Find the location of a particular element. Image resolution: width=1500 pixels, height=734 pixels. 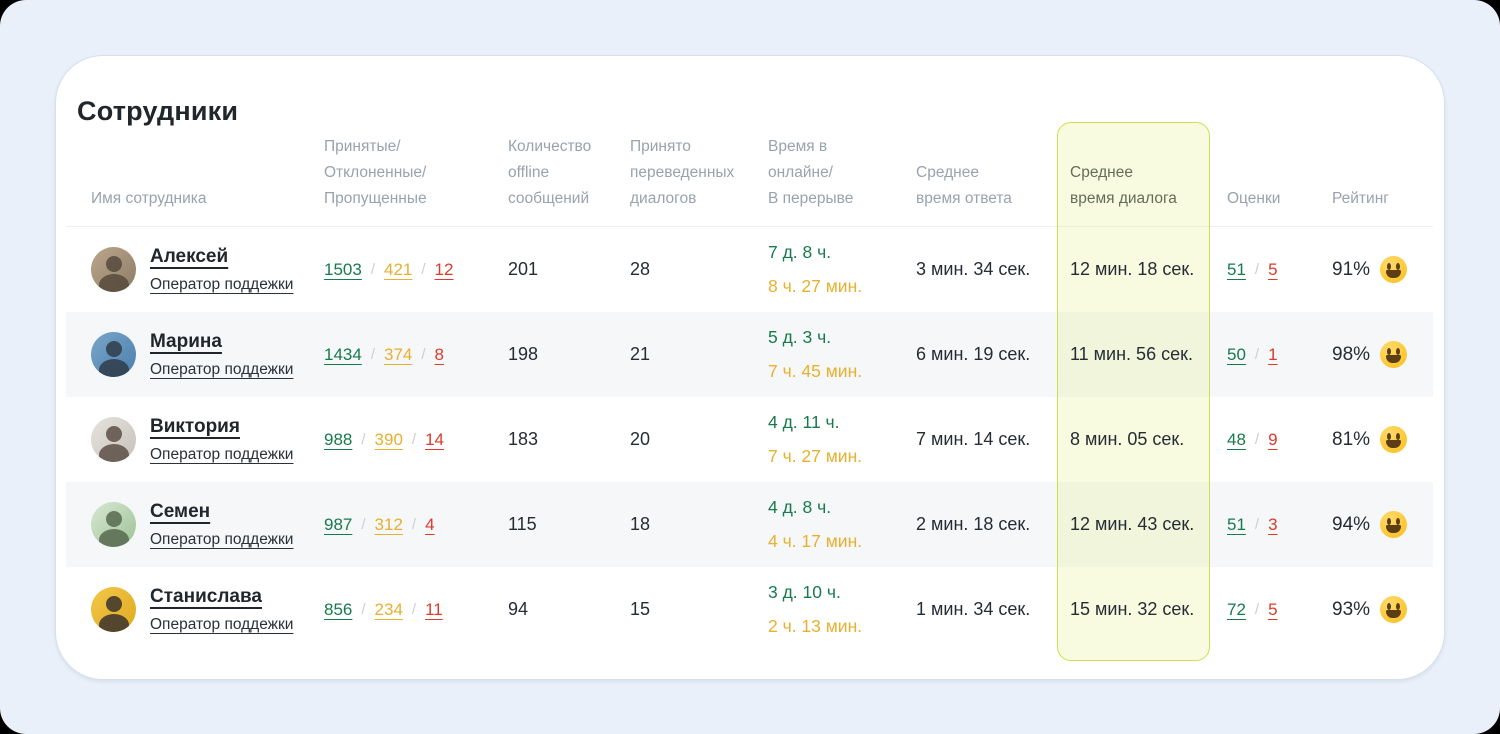

time-online-value: 4 д. 8 ч. is located at coordinates (800, 507).